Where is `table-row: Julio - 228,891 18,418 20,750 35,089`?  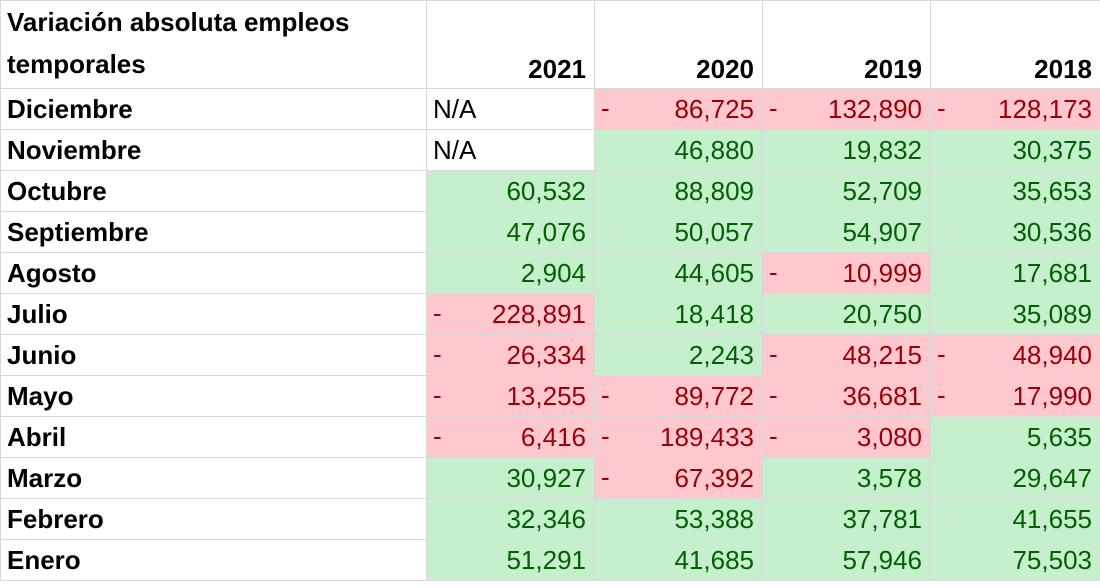
table-row: Julio - 228,891 18,418 20,750 35,089 is located at coordinates (550, 314).